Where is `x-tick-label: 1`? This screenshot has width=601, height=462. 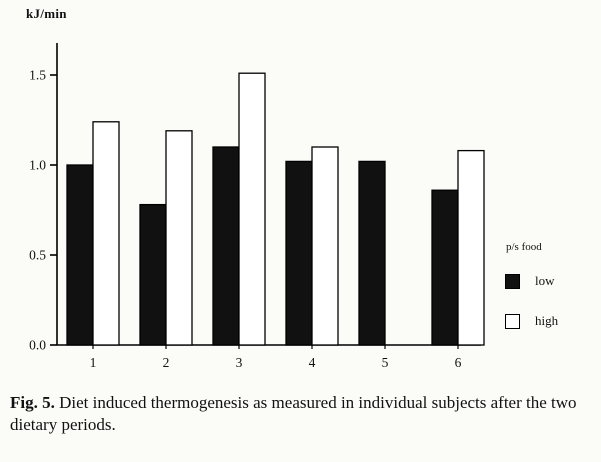
x-tick-label: 1 is located at coordinates (93, 362).